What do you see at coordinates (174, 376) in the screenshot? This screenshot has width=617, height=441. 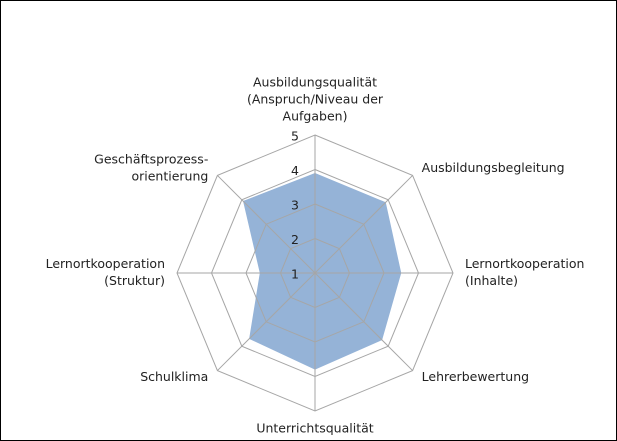 I see `category-label: Schulklima` at bounding box center [174, 376].